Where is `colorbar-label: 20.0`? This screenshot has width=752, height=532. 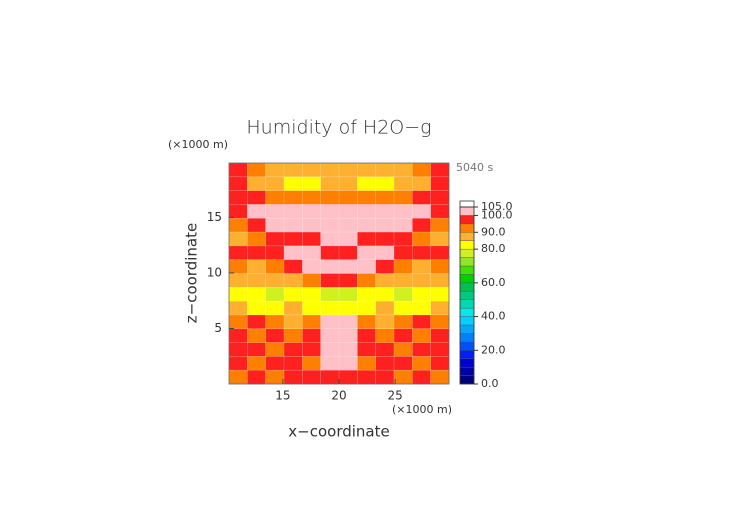
colorbar-label: 20.0 is located at coordinates (493, 349).